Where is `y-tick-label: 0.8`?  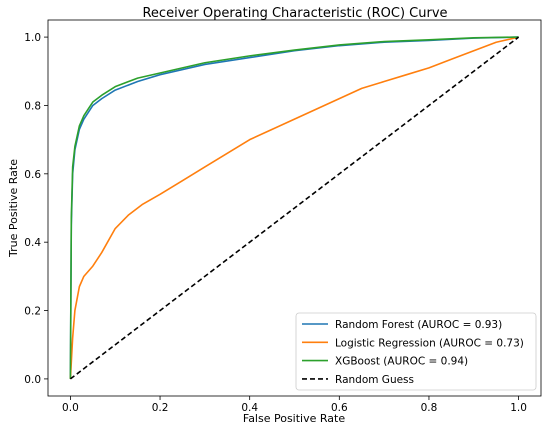
y-tick-label: 0.8 is located at coordinates (32, 106).